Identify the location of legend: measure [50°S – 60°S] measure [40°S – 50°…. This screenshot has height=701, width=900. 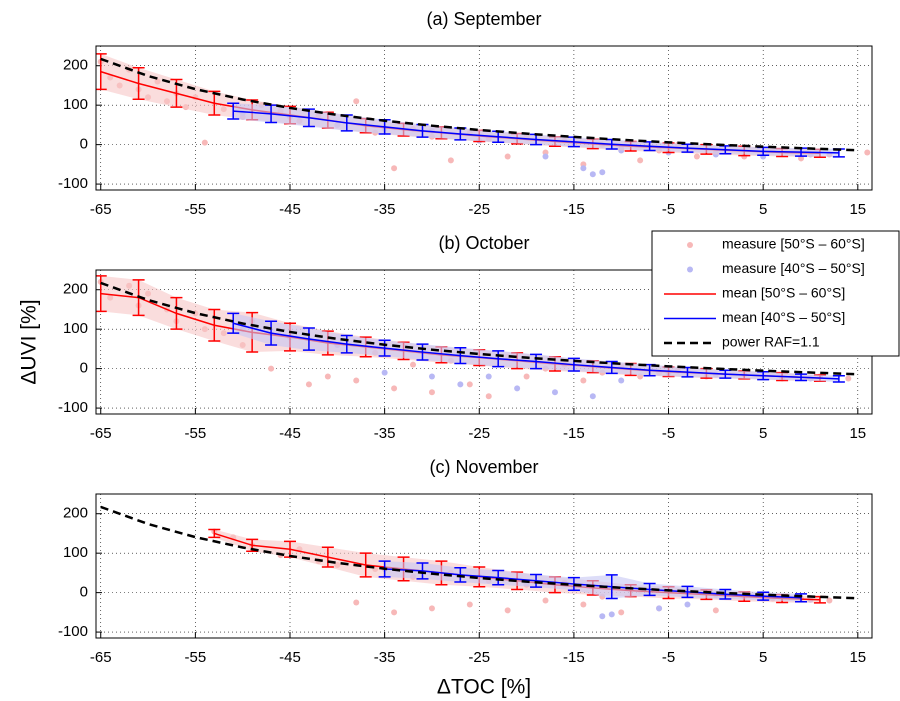
(775, 293).